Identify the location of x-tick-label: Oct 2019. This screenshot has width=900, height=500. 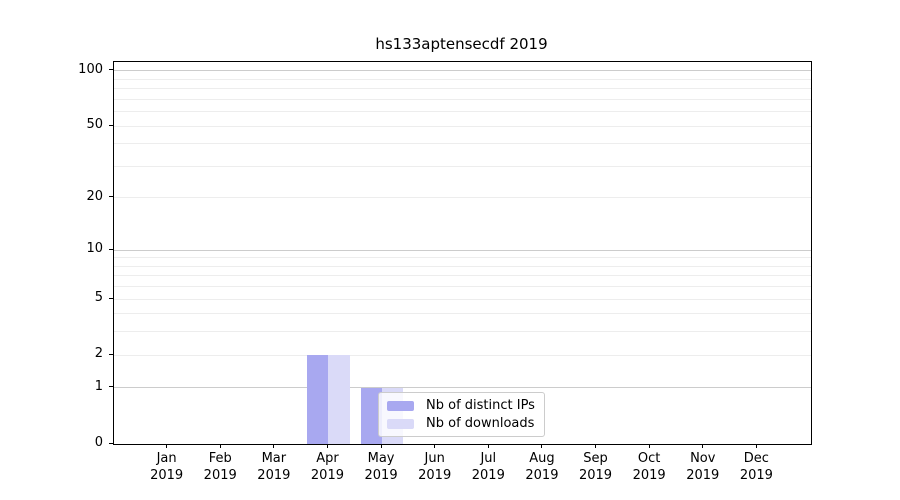
(649, 467).